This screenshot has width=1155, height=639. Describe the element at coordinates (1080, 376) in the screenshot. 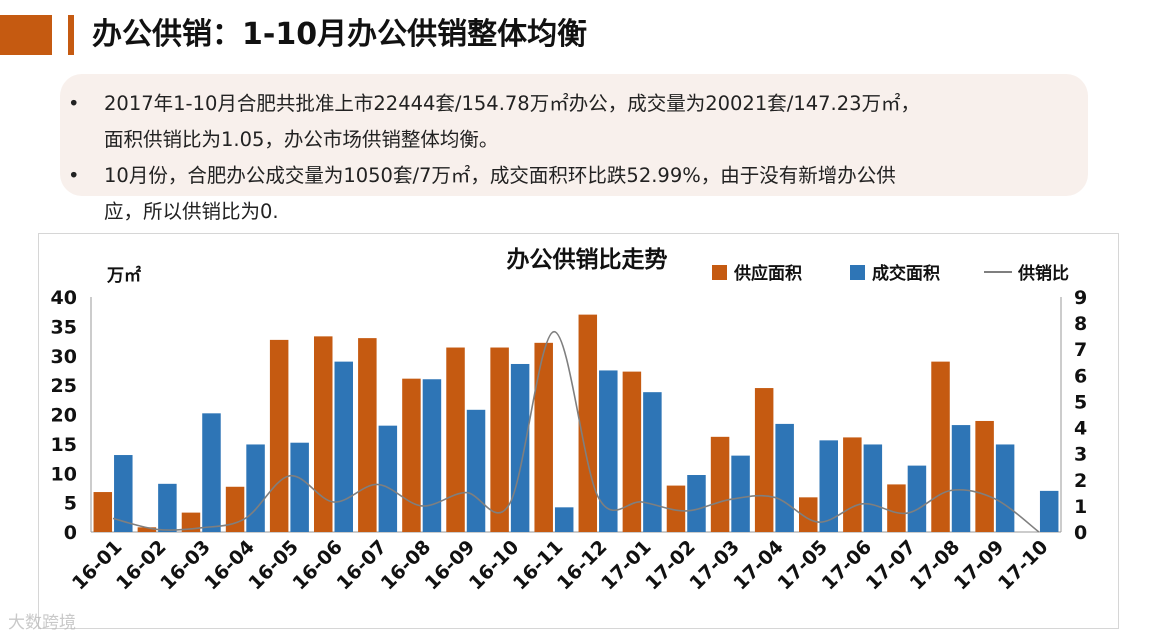

I see `y2-tick-label: 6` at that location.